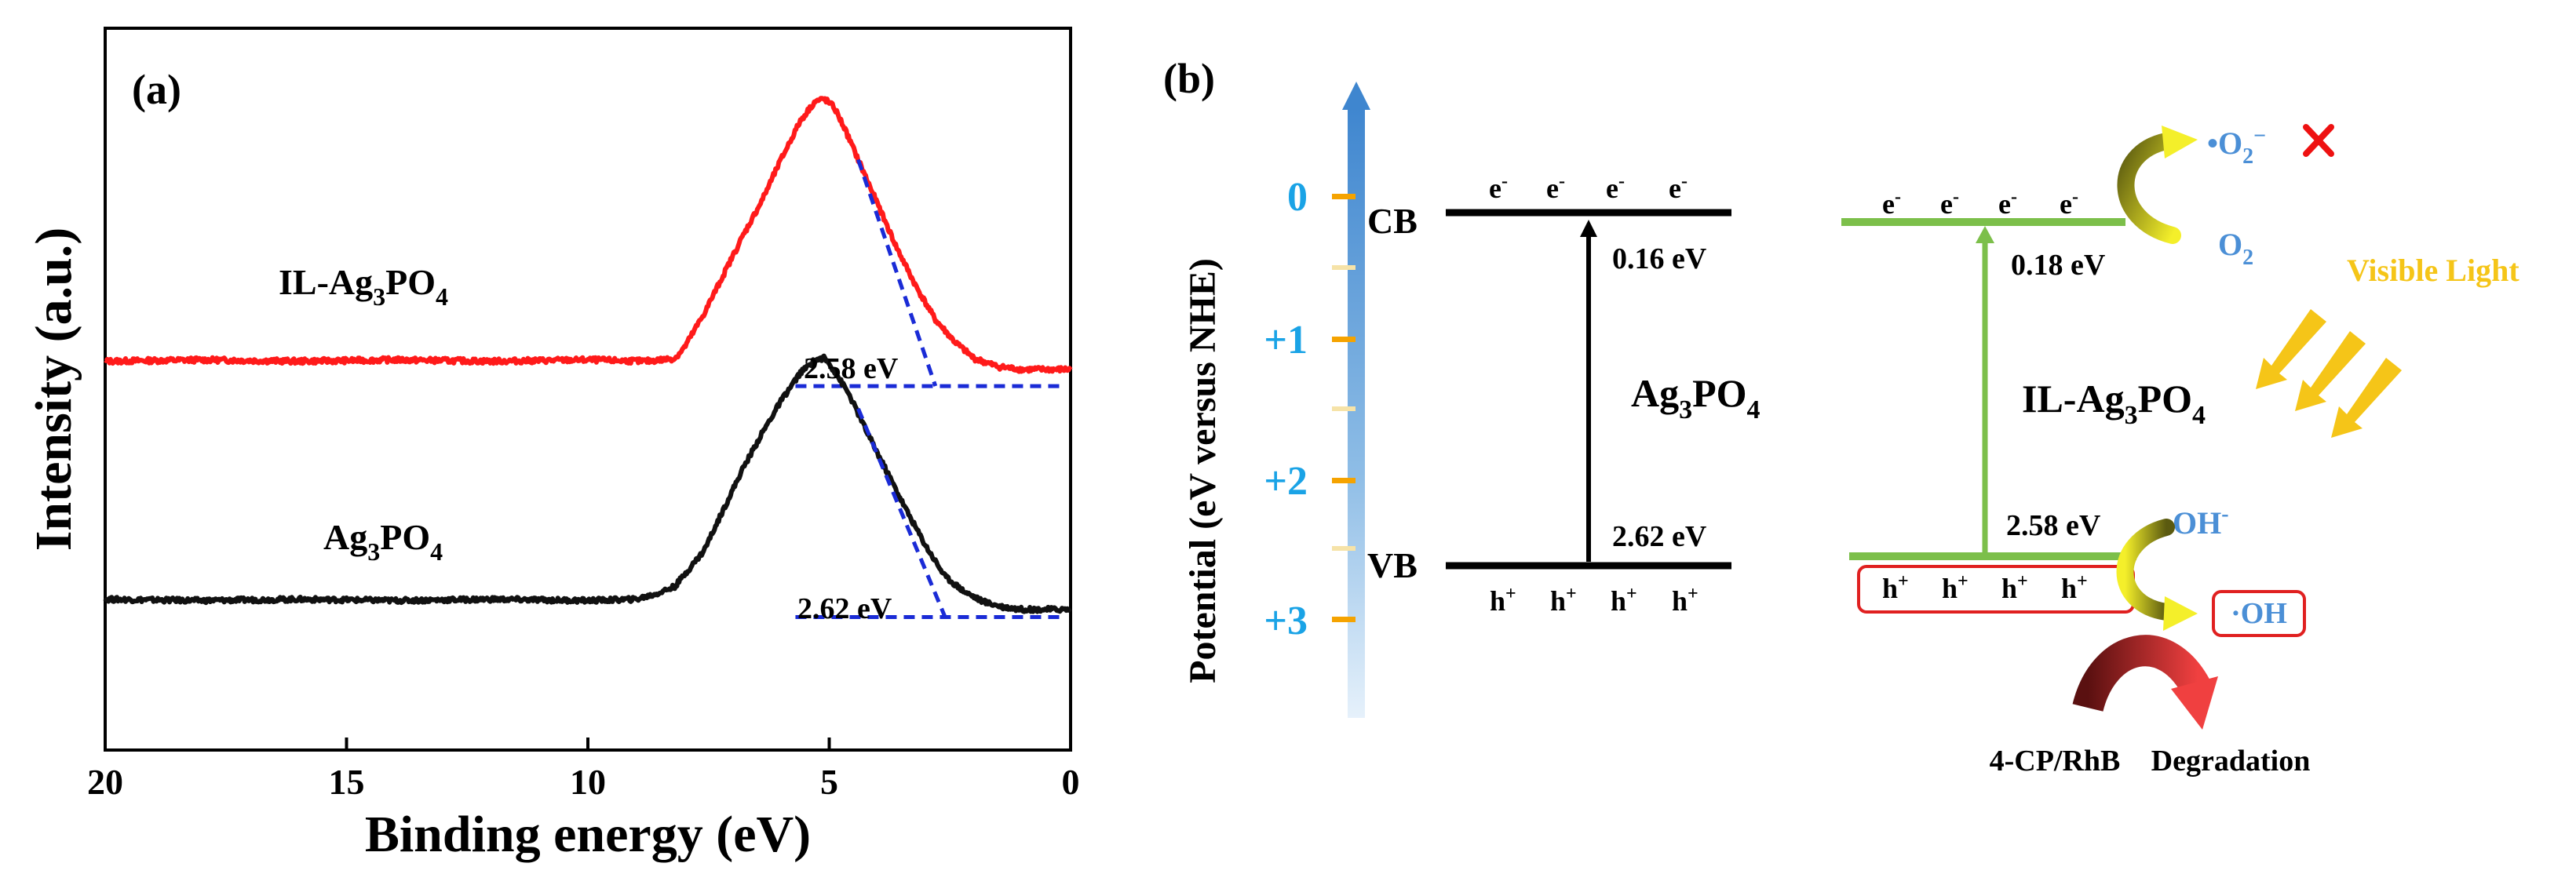 This screenshot has width=2576, height=885. Describe the element at coordinates (2114, 403) in the screenshot. I see `material-label-il-ag3po4: IL-Ag3PO4` at that location.